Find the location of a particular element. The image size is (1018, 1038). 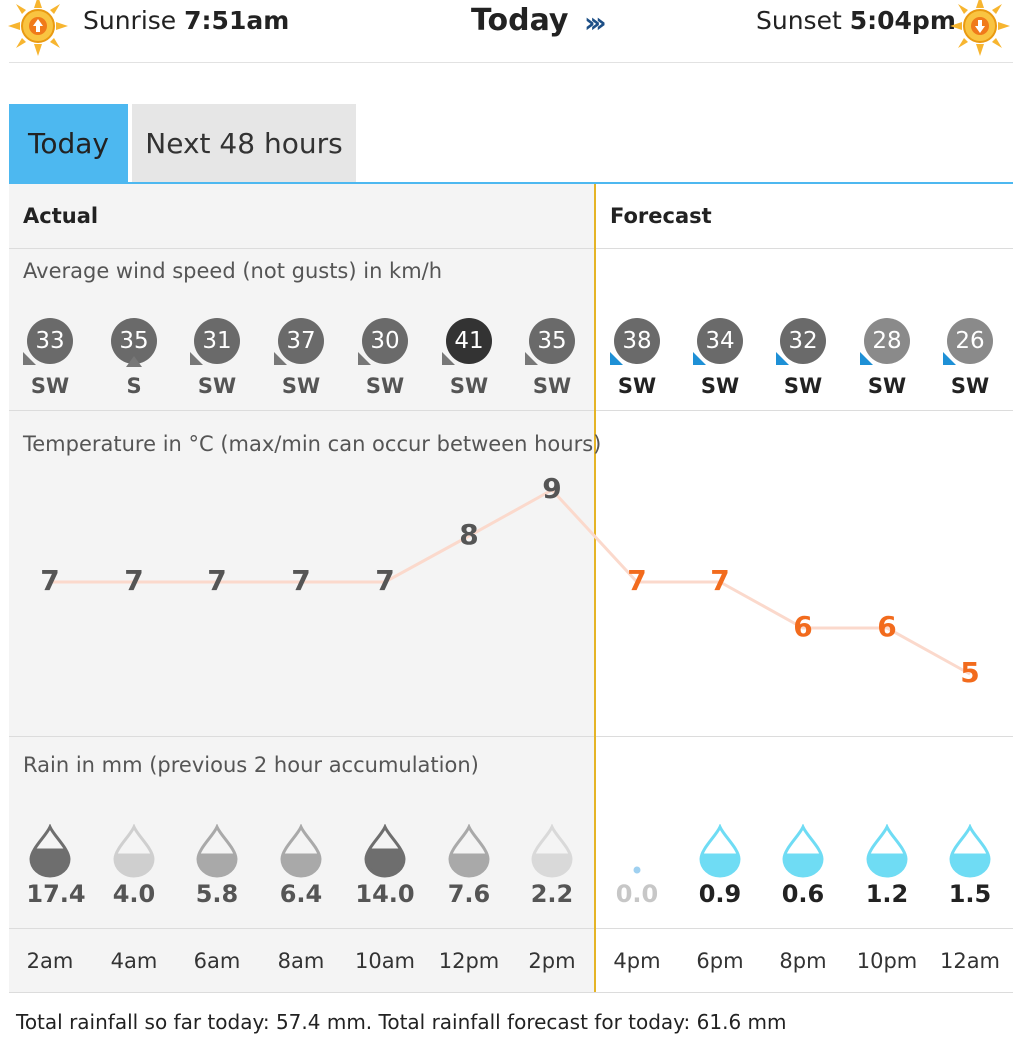

actual-header: Actual is located at coordinates (61, 216).